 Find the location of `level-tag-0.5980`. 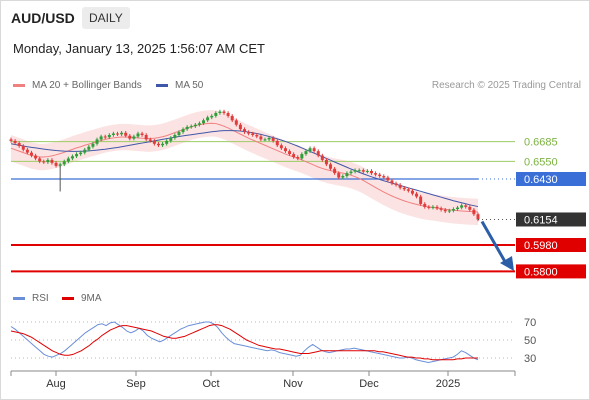

level-tag-0.5980 is located at coordinates (551, 245).